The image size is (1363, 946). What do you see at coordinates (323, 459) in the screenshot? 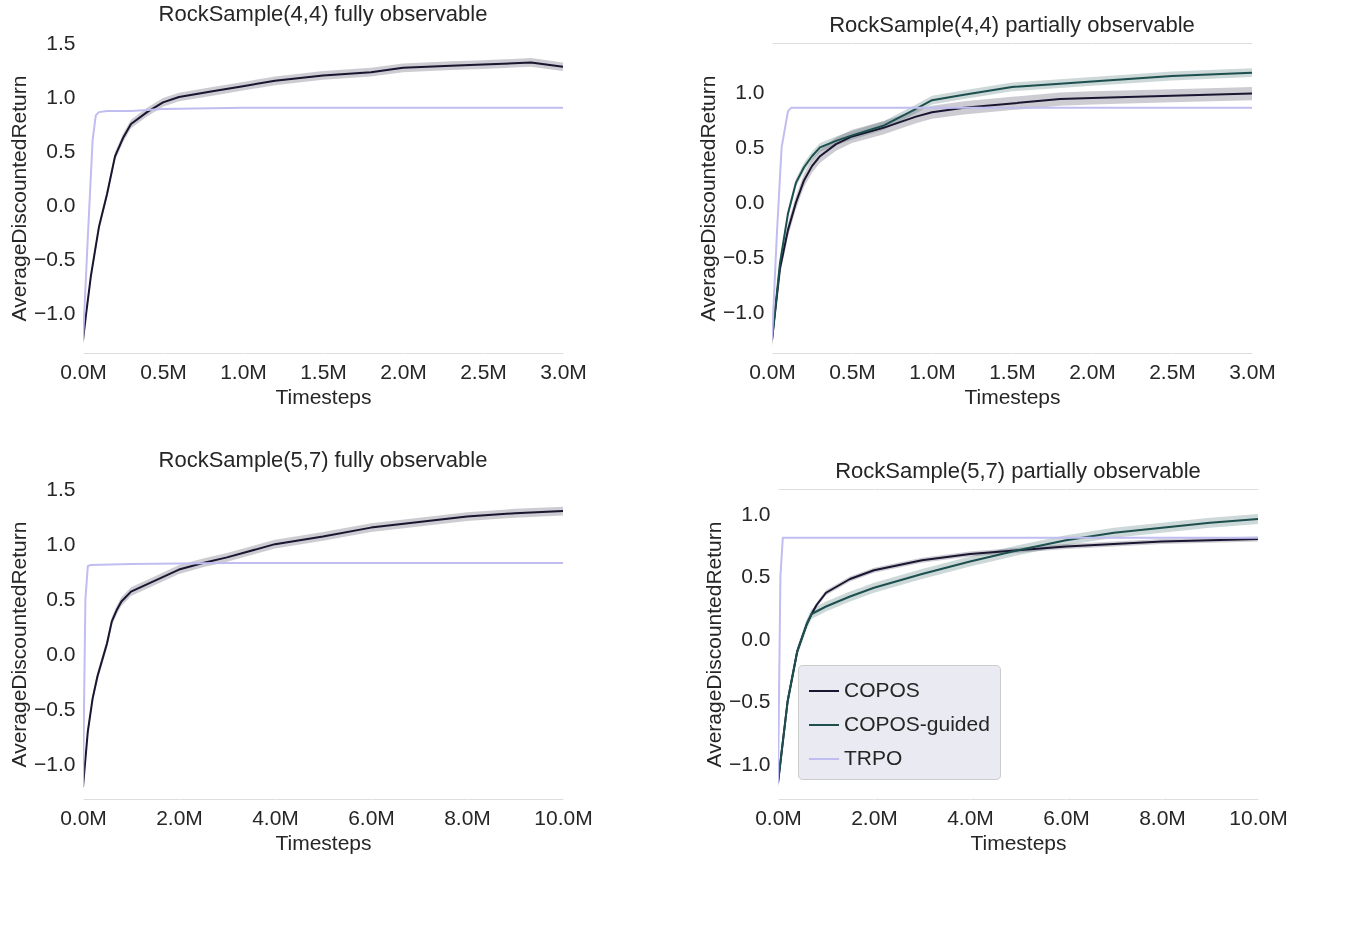
I see `chart-title: RockSample(5,7) fully observable` at bounding box center [323, 459].